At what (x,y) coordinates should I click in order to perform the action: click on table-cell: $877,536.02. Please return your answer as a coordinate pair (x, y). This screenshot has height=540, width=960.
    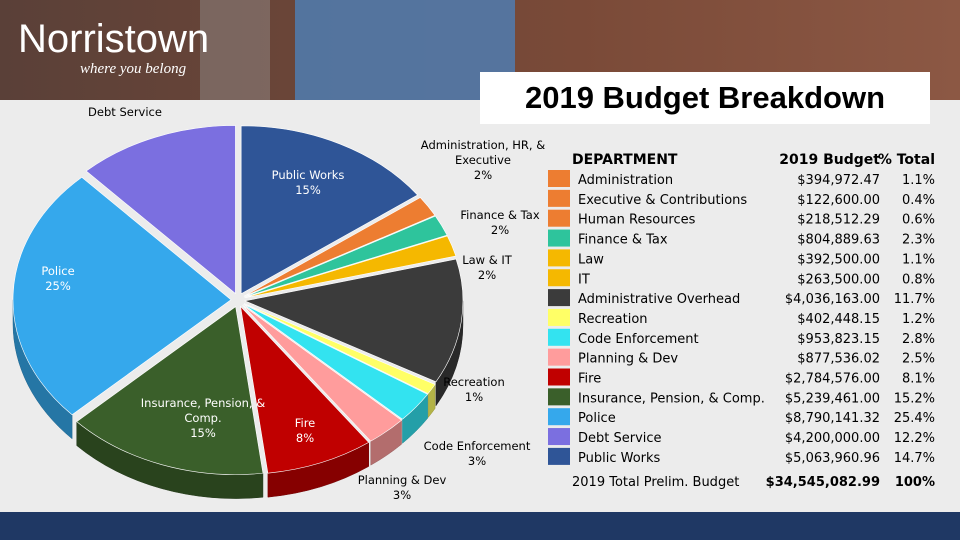
    Looking at the image, I should click on (838, 359).